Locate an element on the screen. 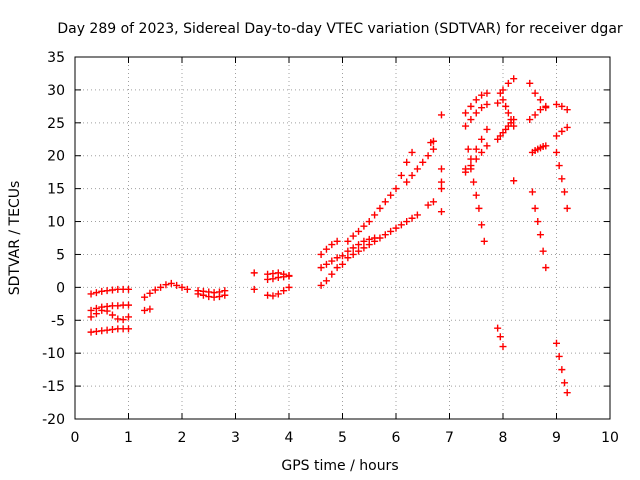 This screenshot has width=640, height=480. y-tick-label: 25 is located at coordinates (56, 124).